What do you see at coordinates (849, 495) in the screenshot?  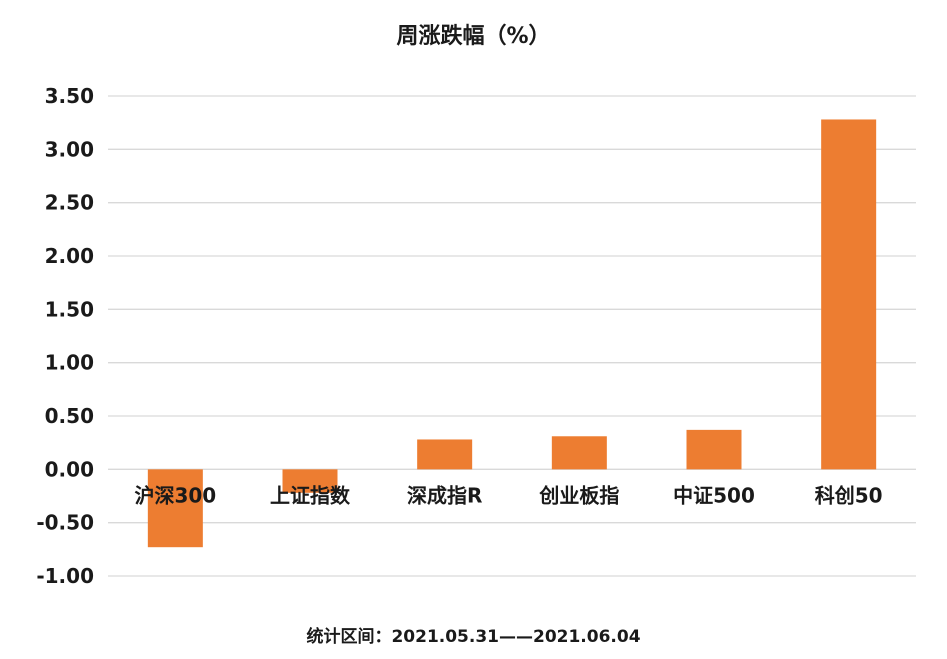 I see `x-category-label: 科创50` at bounding box center [849, 495].